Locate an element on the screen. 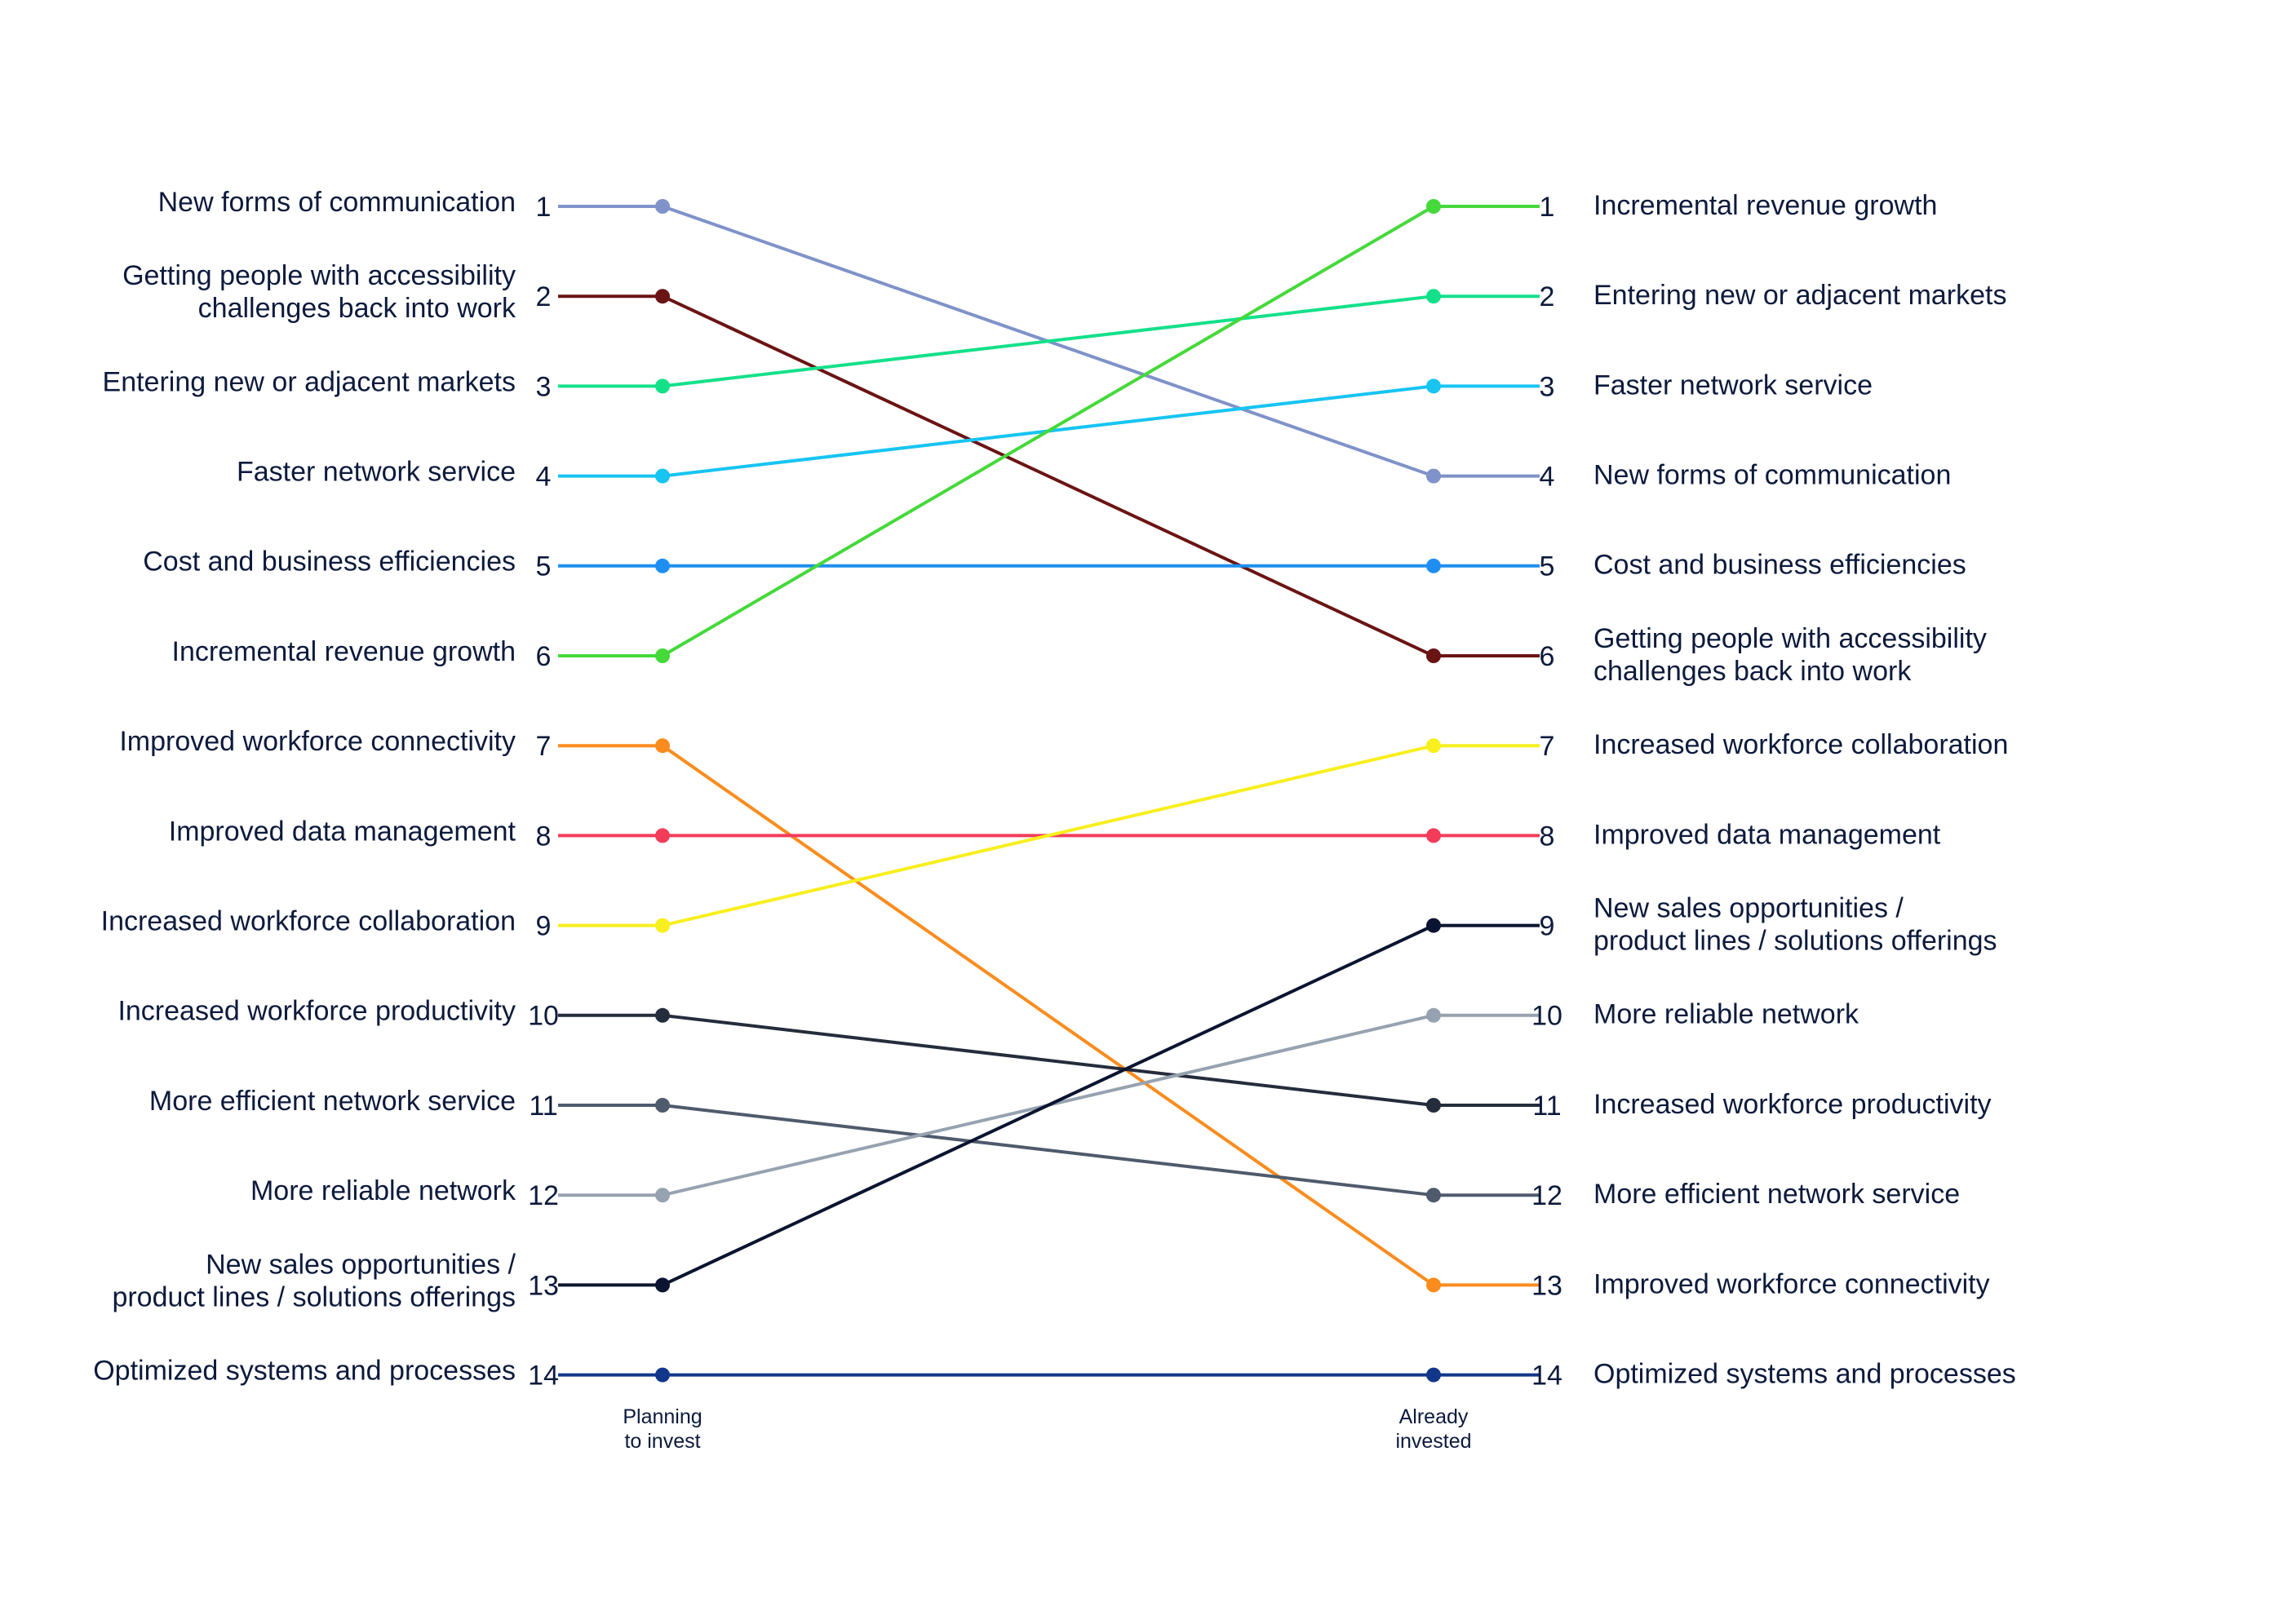 This screenshot has height=1602, width=2296. right-rank-number-1: 1 is located at coordinates (1547, 208).